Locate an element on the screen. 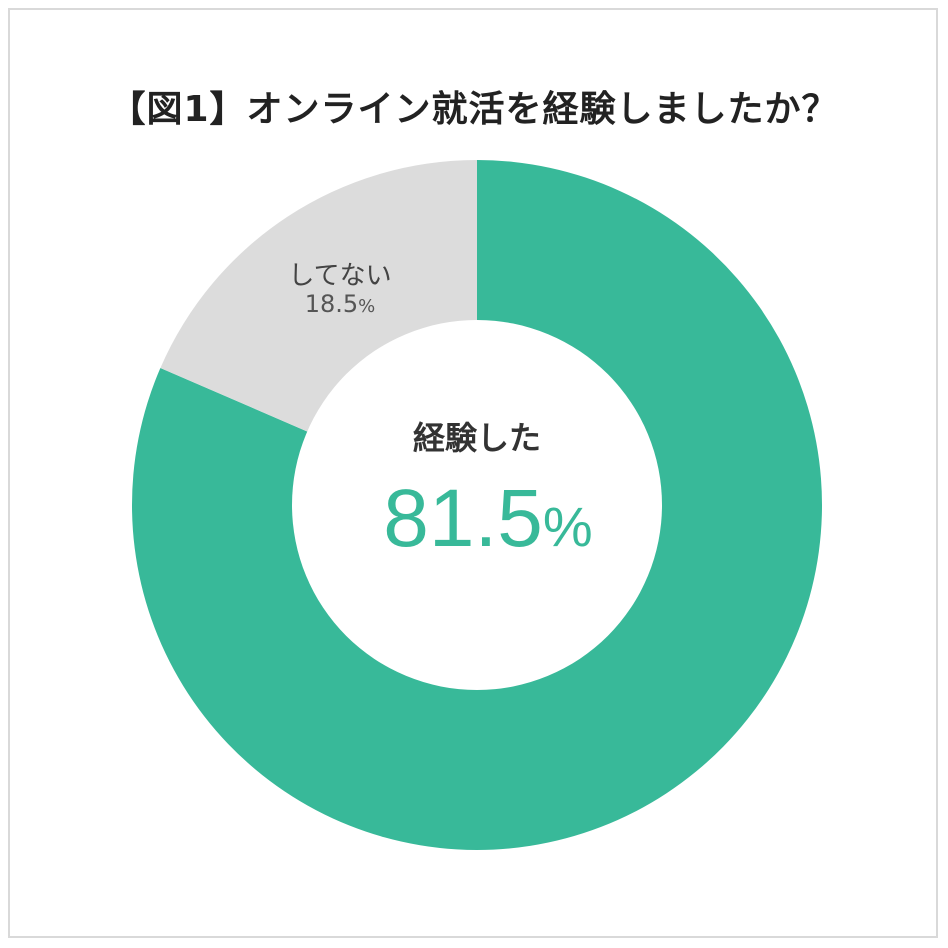 This screenshot has height=948, width=948. center-value-number: 81.5 is located at coordinates (463, 518).